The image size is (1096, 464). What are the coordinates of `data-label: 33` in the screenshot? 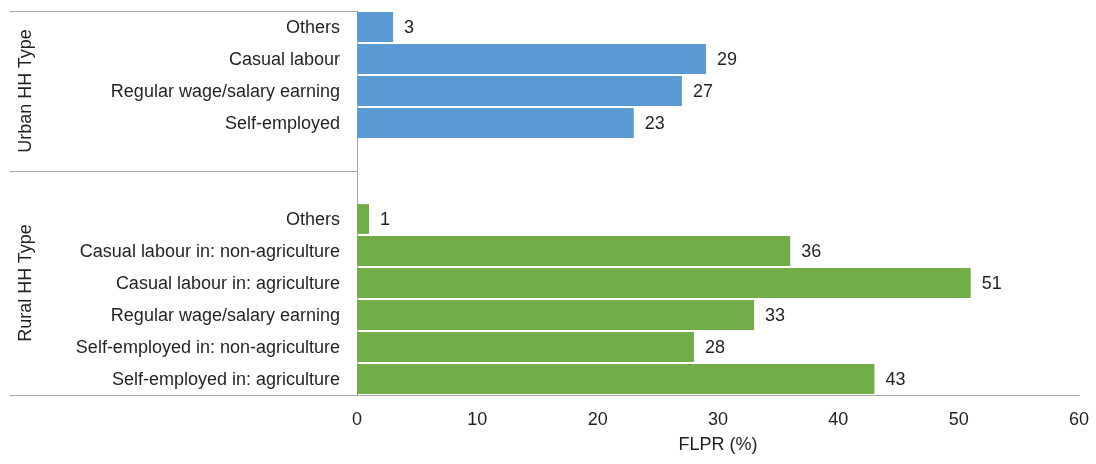 It's located at (775, 315).